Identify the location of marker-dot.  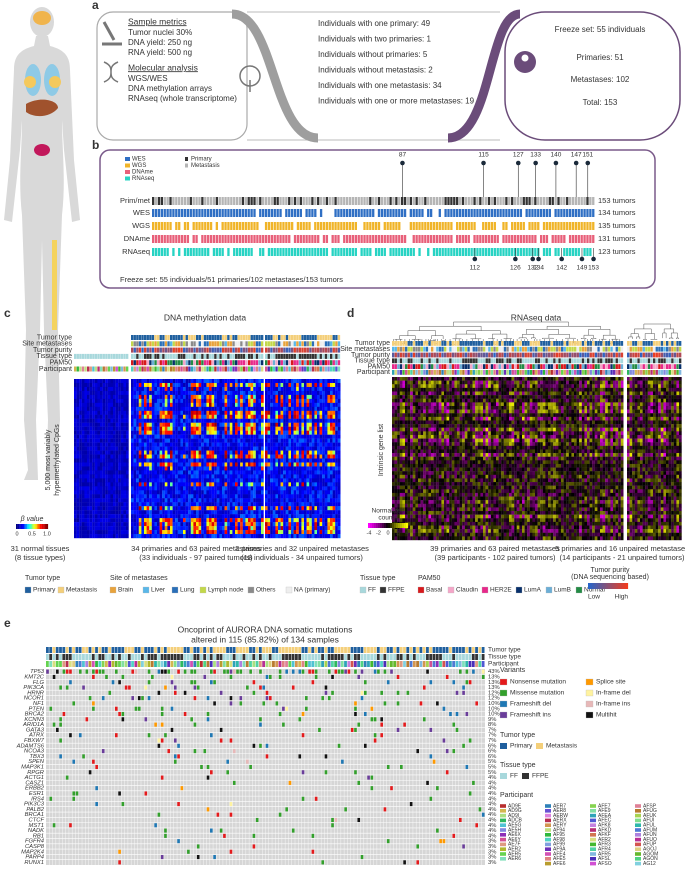
(562, 259).